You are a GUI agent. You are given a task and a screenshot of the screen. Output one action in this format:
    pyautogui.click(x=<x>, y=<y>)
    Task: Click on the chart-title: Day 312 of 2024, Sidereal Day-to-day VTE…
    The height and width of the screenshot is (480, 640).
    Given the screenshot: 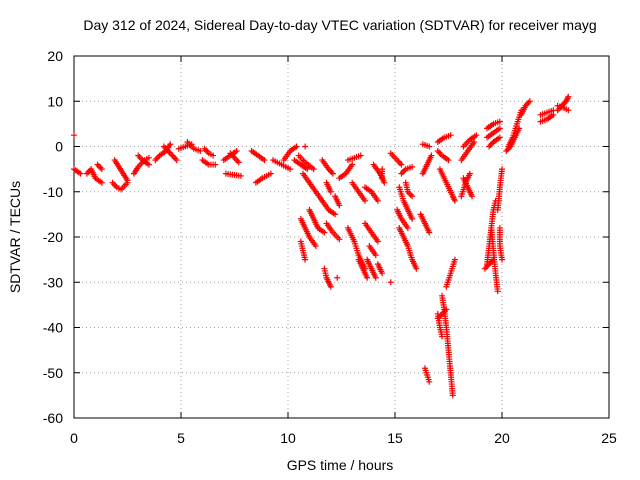 What is the action you would take?
    pyautogui.click(x=339, y=25)
    